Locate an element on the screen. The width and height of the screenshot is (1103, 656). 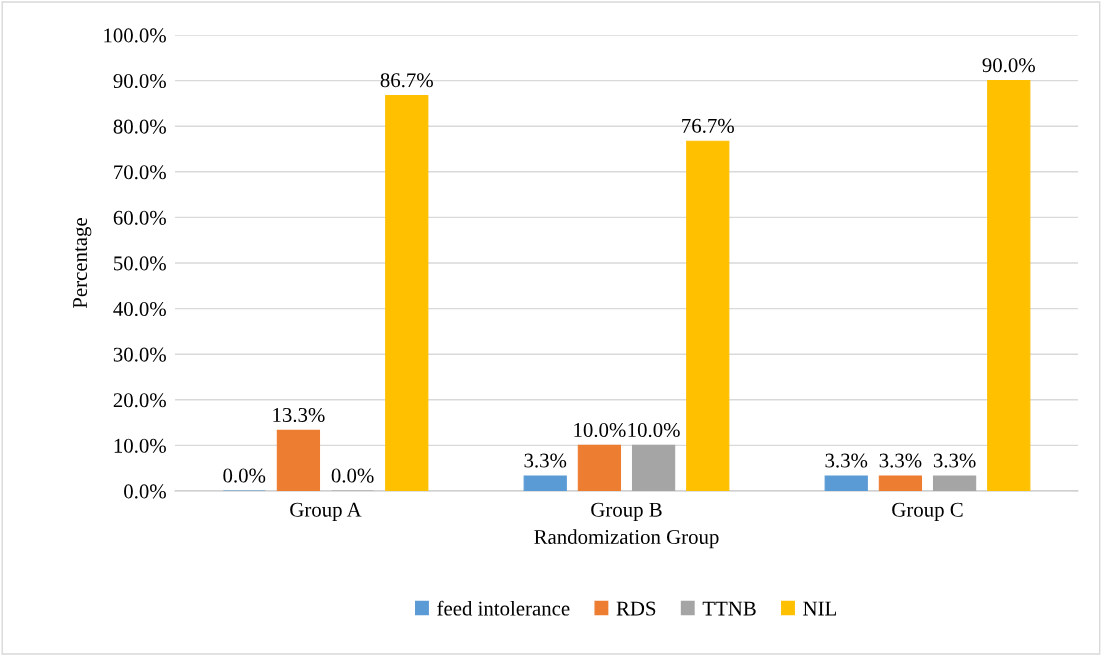
y-tick-label: 90.0% is located at coordinates (139, 81).